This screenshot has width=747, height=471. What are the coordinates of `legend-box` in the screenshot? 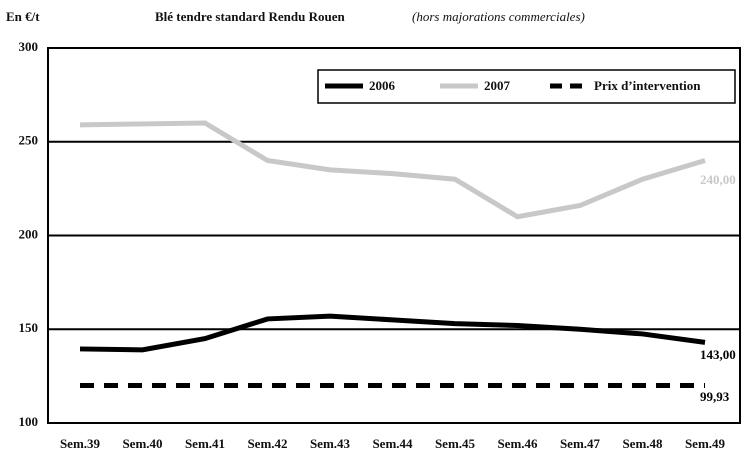 It's located at (526, 86).